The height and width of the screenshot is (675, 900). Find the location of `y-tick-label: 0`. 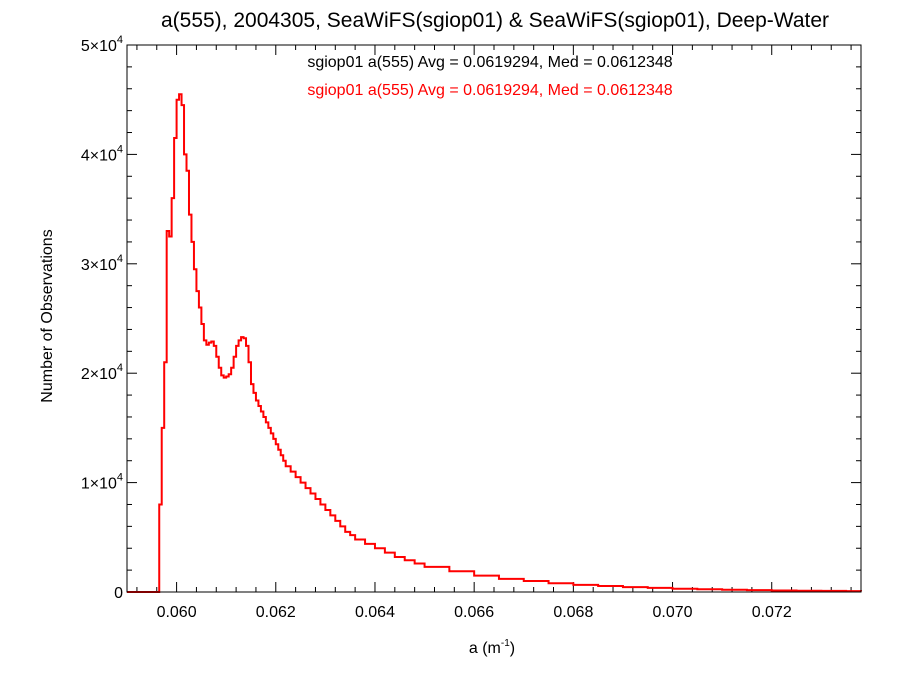

y-tick-label: 0 is located at coordinates (118, 593).